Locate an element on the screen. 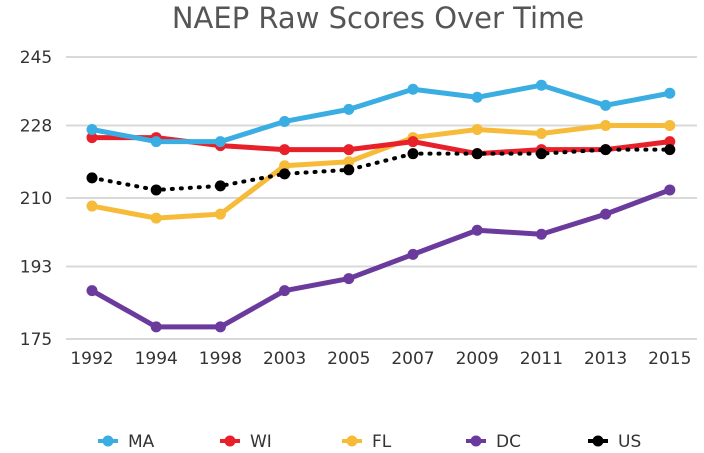 This screenshot has height=453, width=704. legend-item-wi: WI is located at coordinates (246, 442).